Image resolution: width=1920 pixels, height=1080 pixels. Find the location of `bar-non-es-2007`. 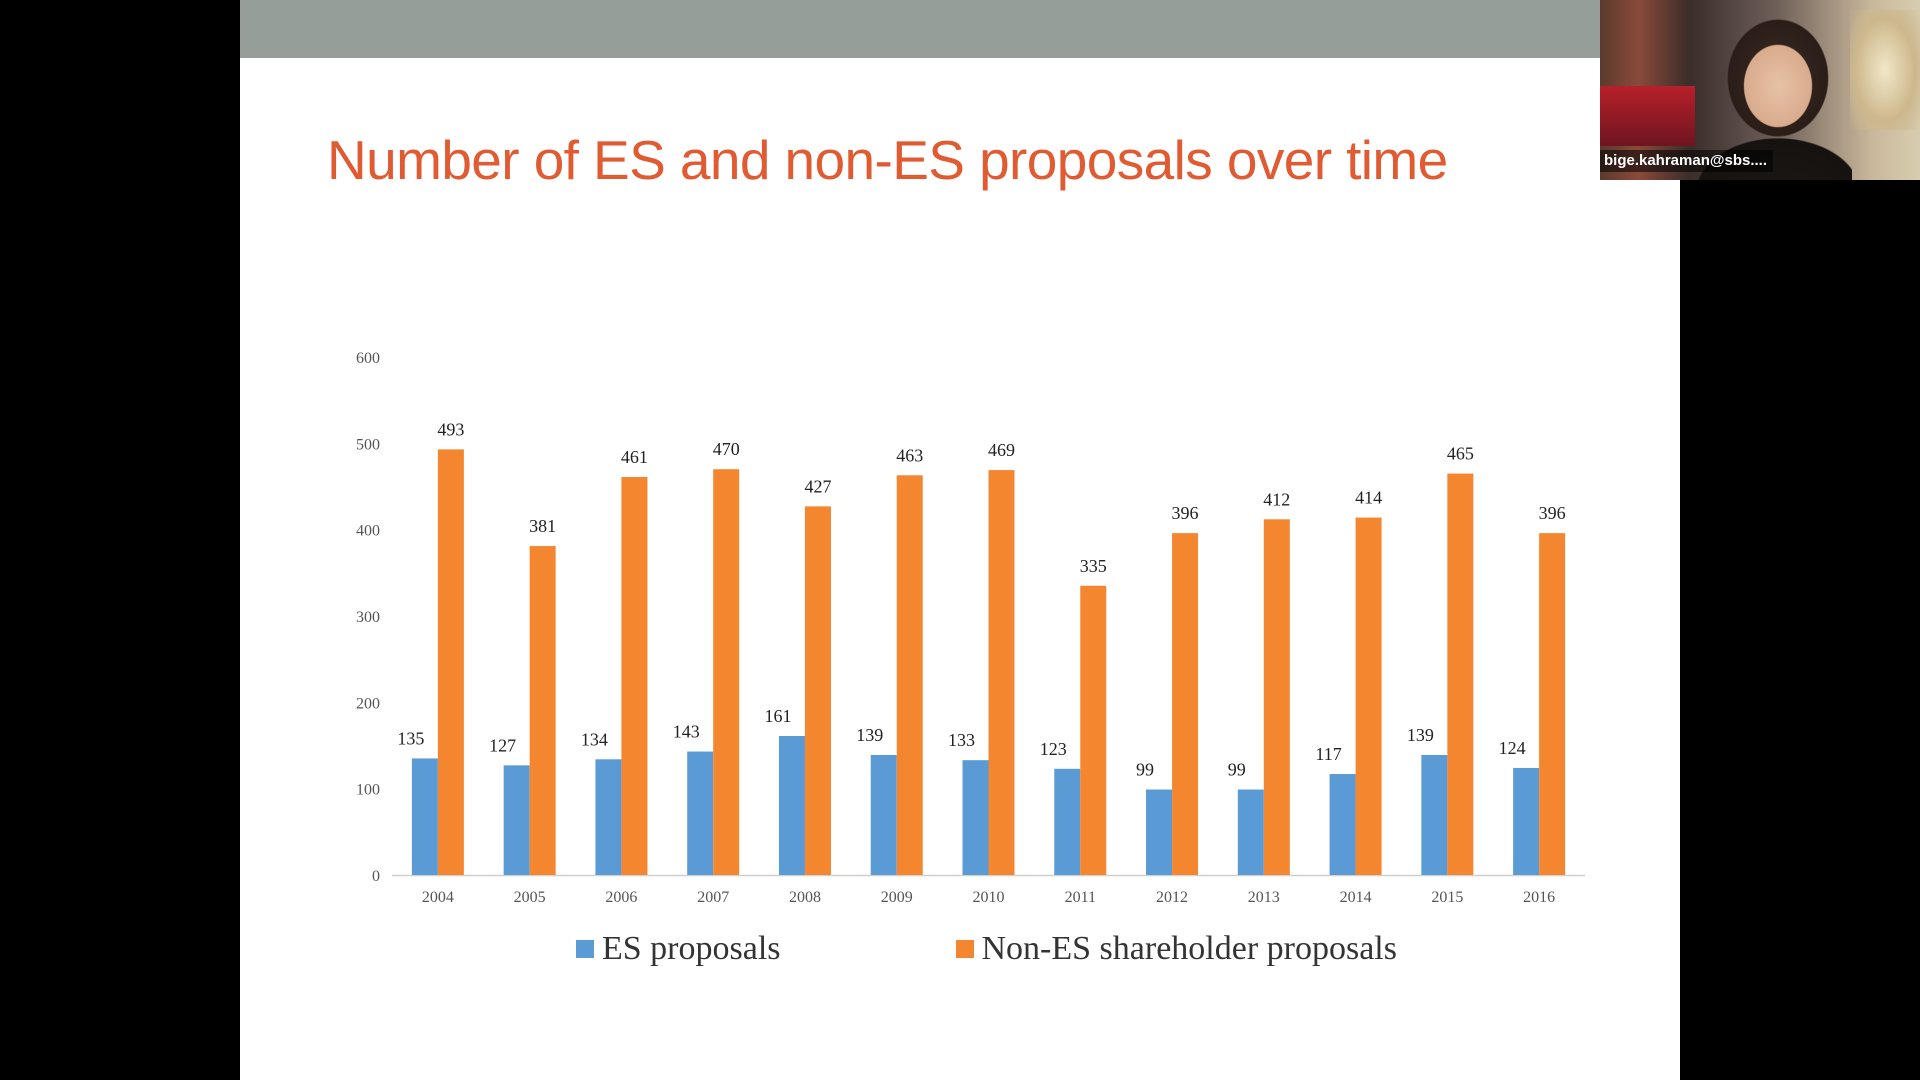

bar-non-es-2007 is located at coordinates (726, 672).